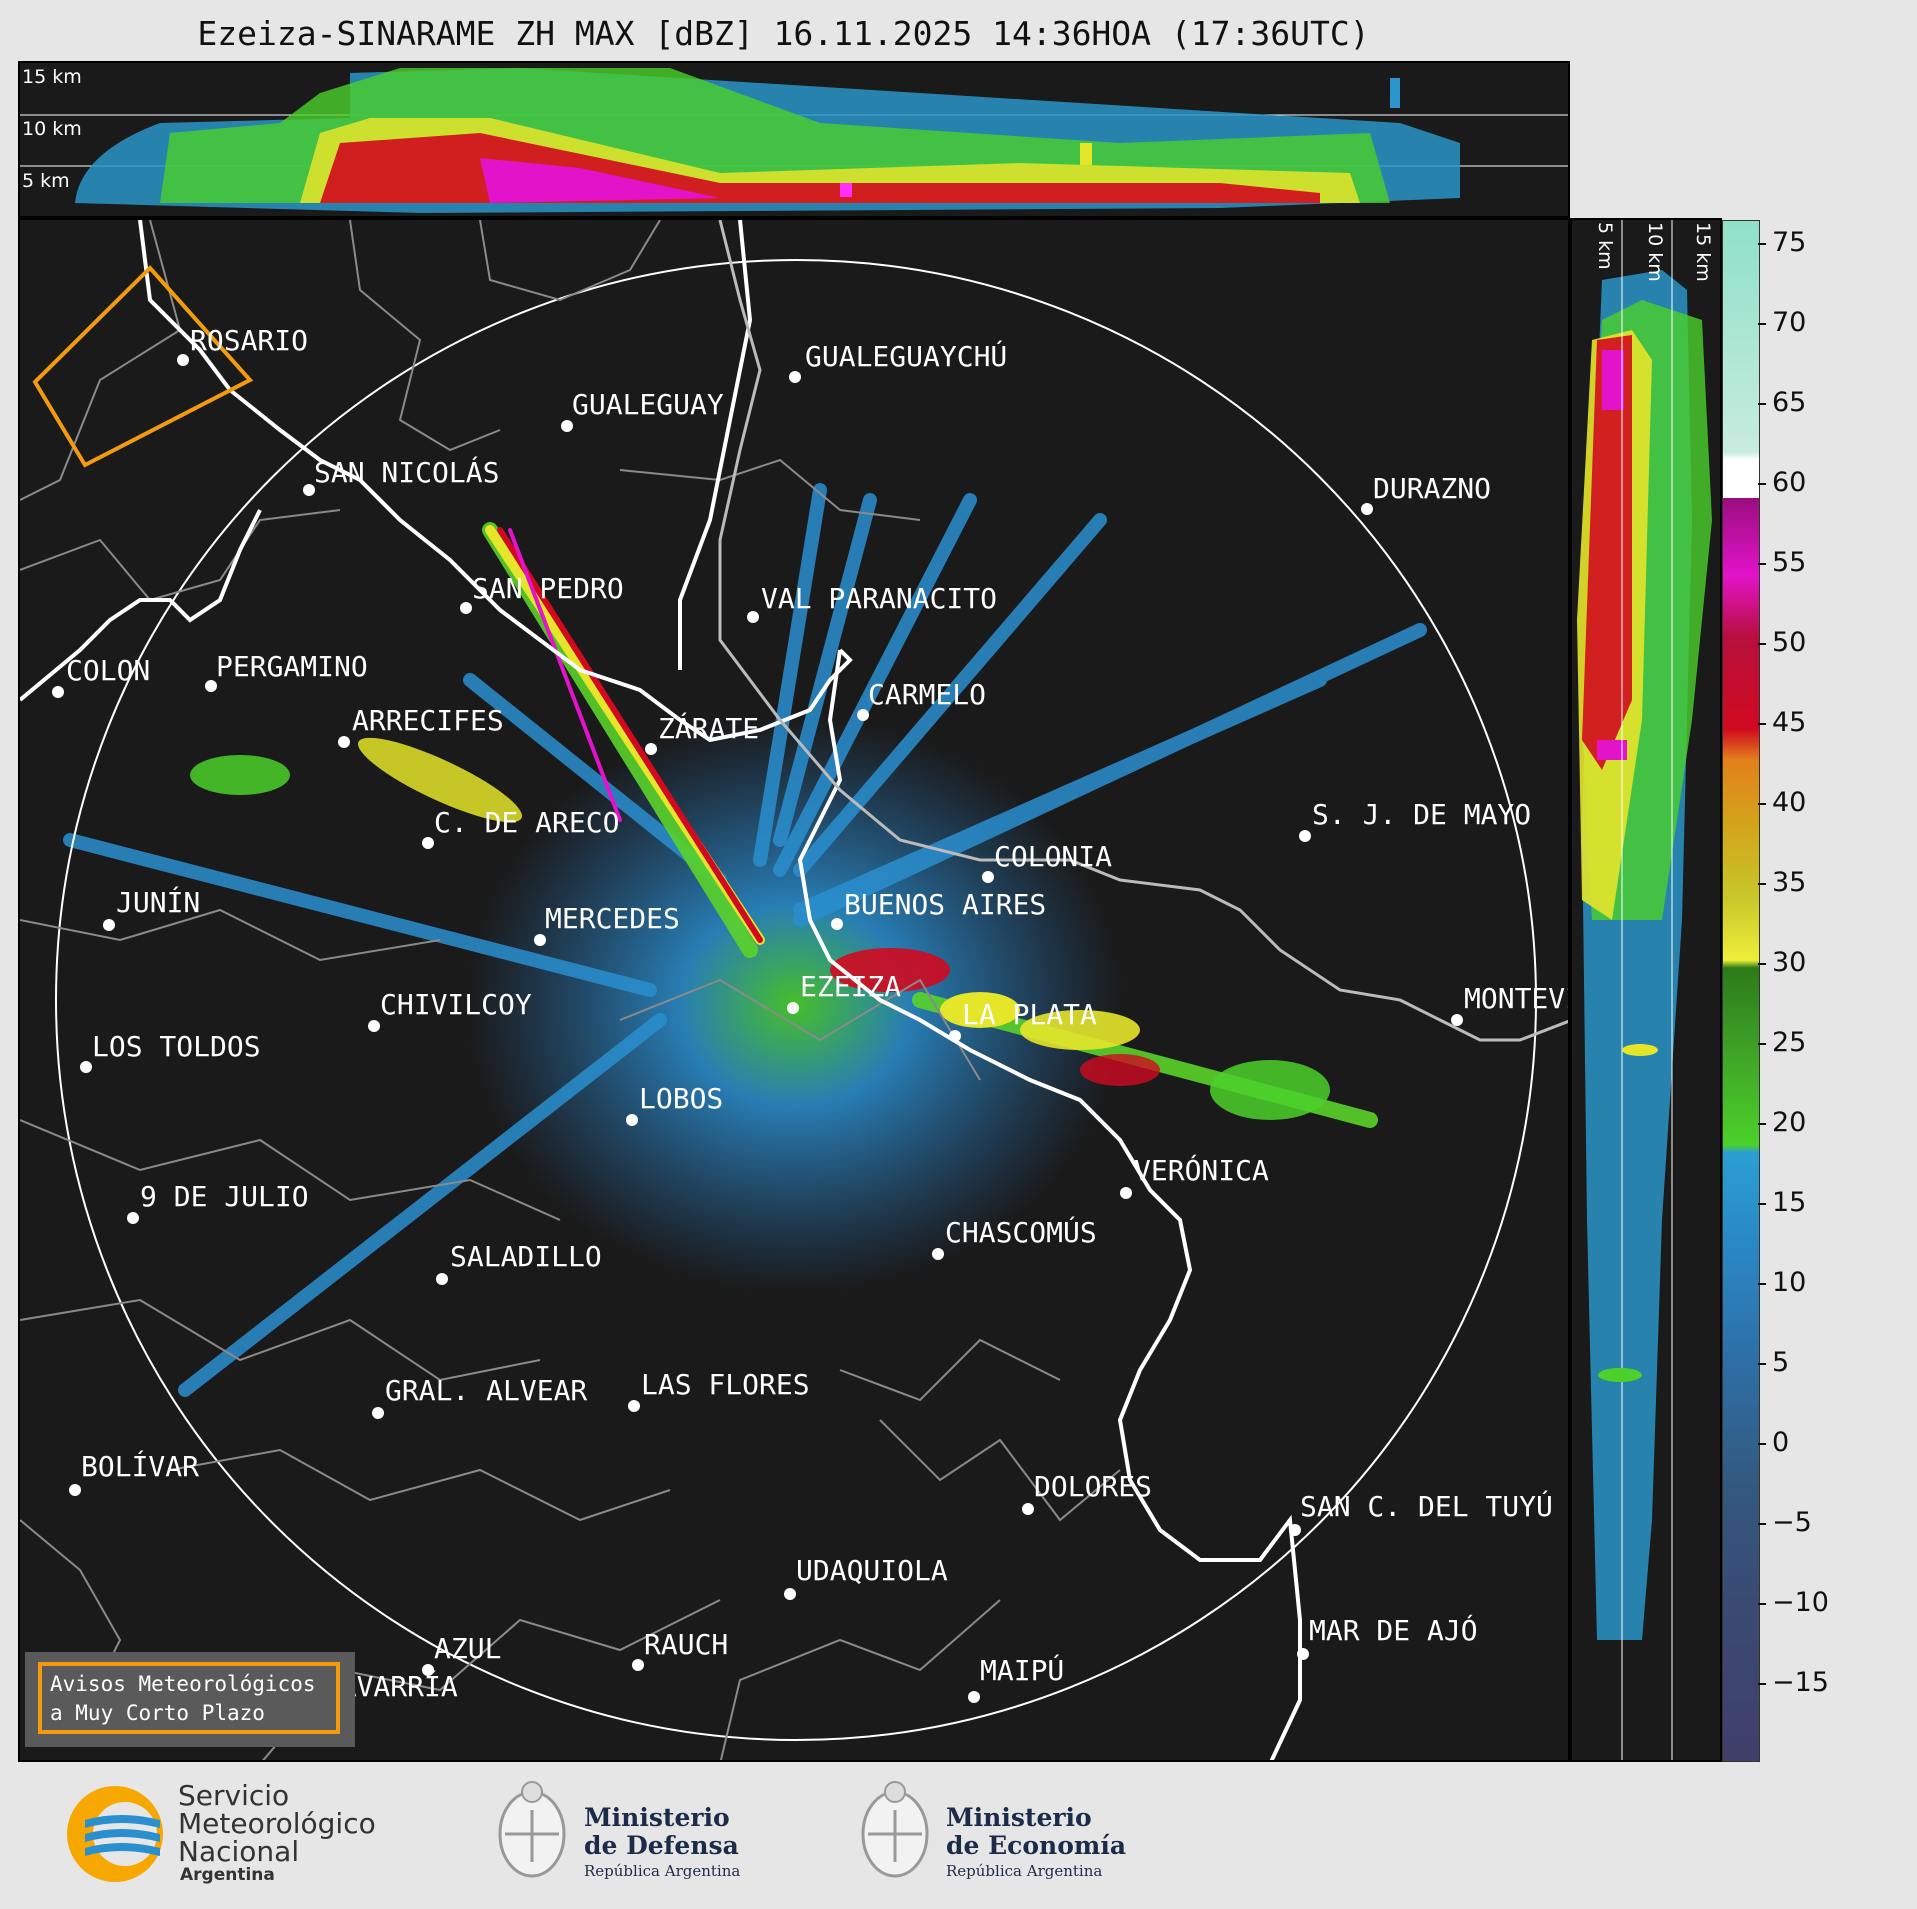  What do you see at coordinates (1432, 488) in the screenshot?
I see `city-label-durazno: DURAZNO` at bounding box center [1432, 488].